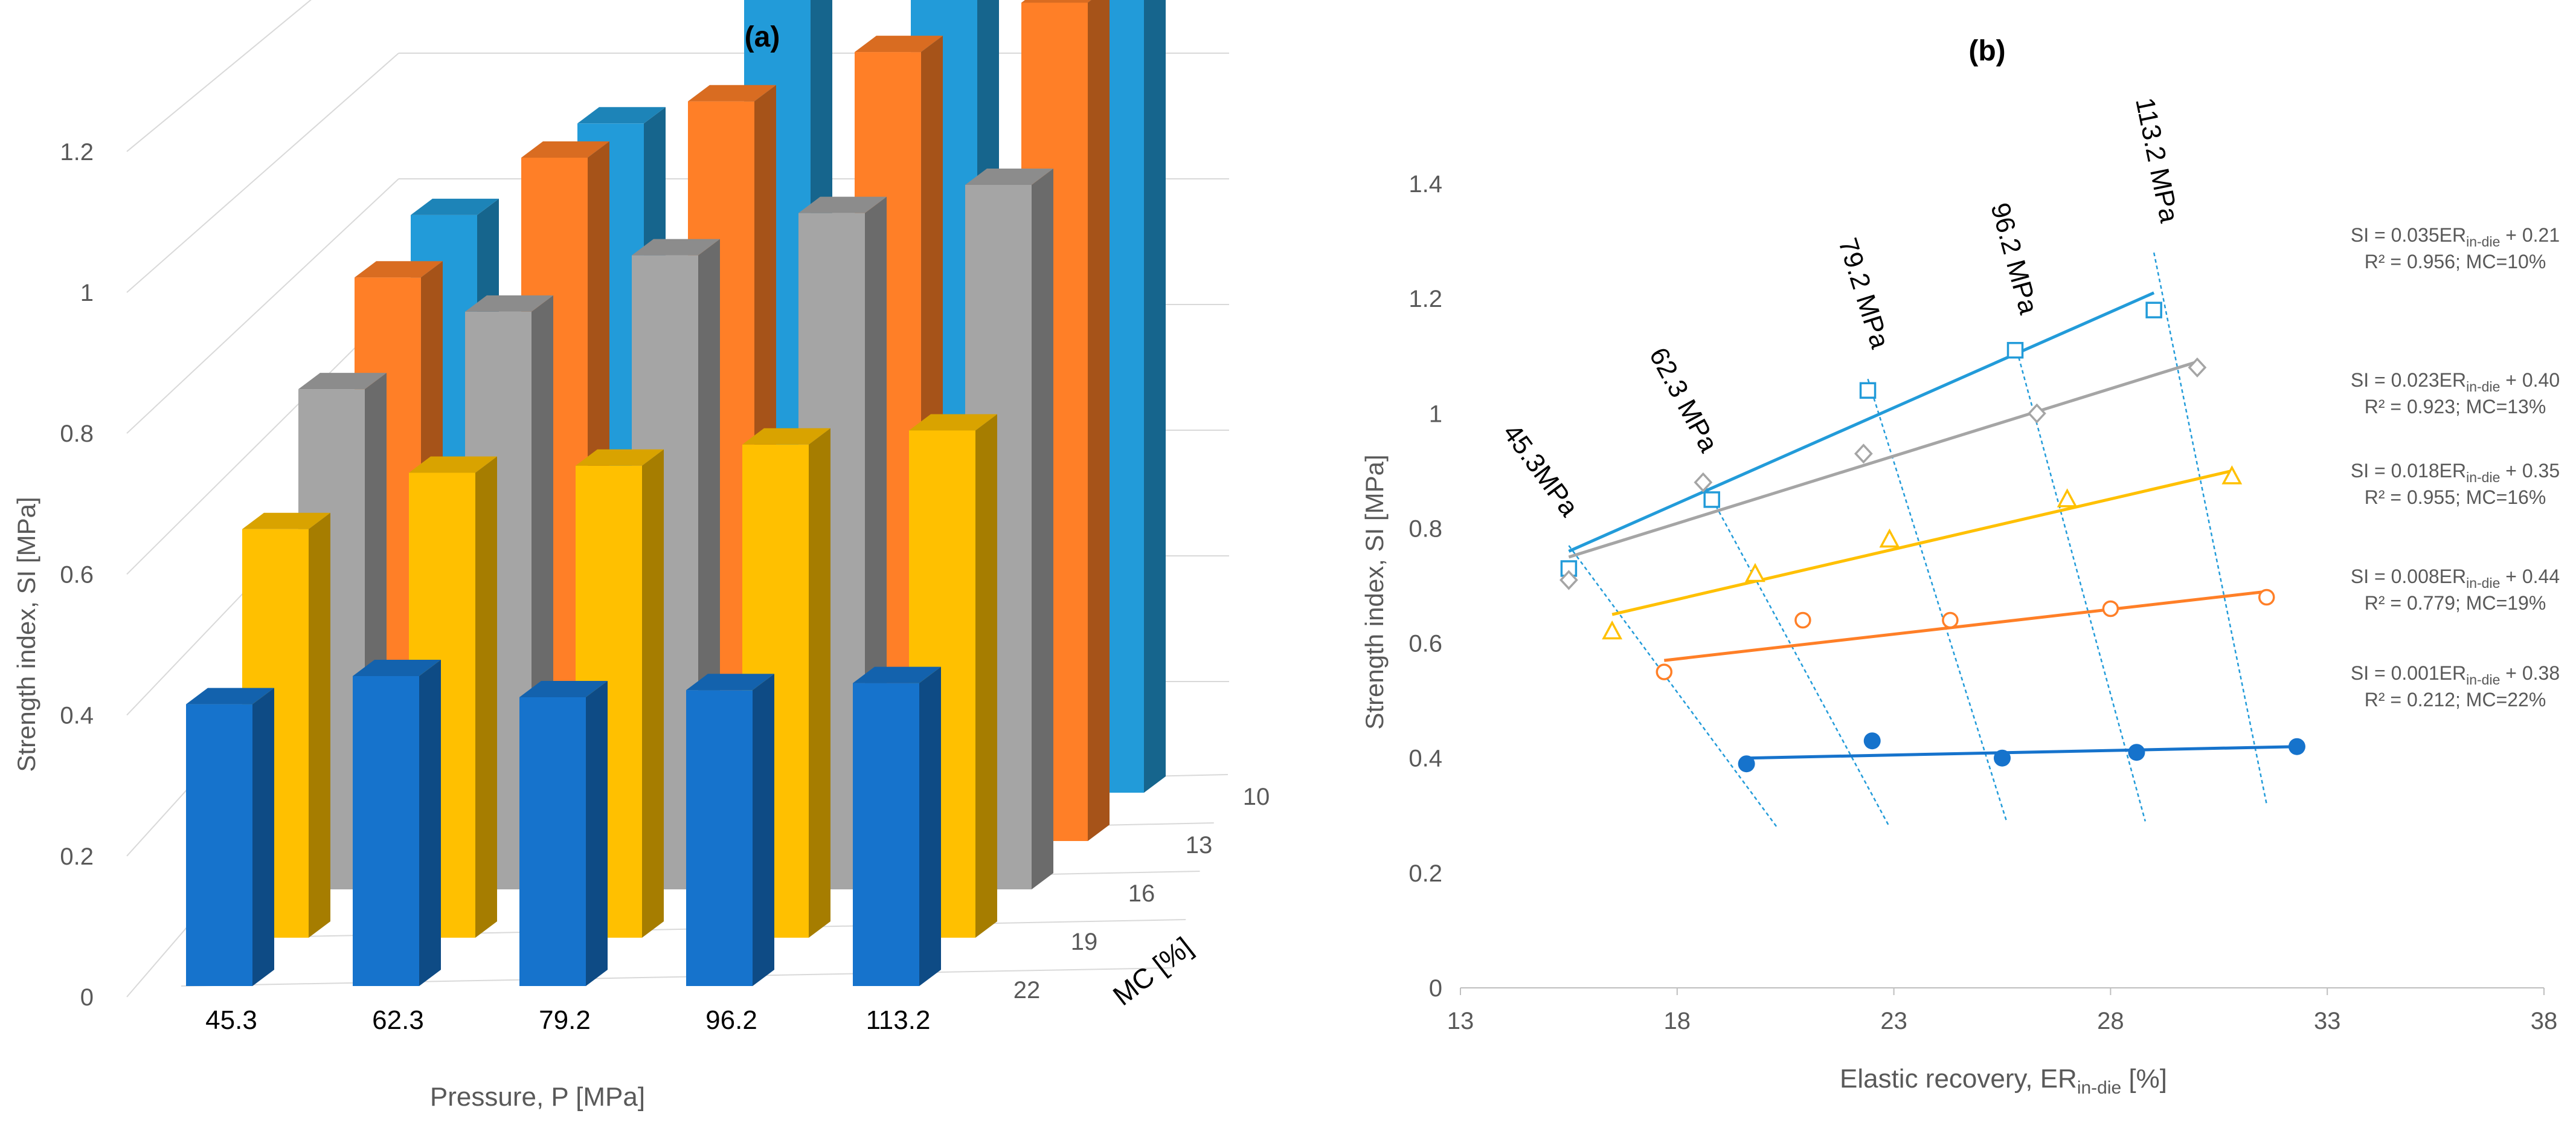 This screenshot has width=2576, height=1125. Describe the element at coordinates (2530, 673) in the screenshot. I see `equation-tail: + 0.38` at that location.